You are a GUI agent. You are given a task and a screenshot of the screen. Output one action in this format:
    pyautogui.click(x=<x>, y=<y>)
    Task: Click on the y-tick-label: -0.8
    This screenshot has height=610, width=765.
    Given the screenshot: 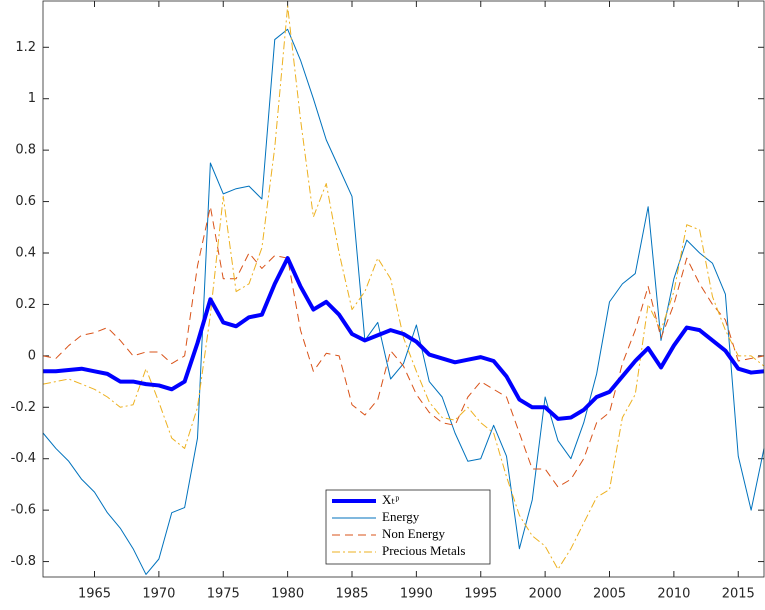 What is the action you would take?
    pyautogui.click(x=23, y=561)
    